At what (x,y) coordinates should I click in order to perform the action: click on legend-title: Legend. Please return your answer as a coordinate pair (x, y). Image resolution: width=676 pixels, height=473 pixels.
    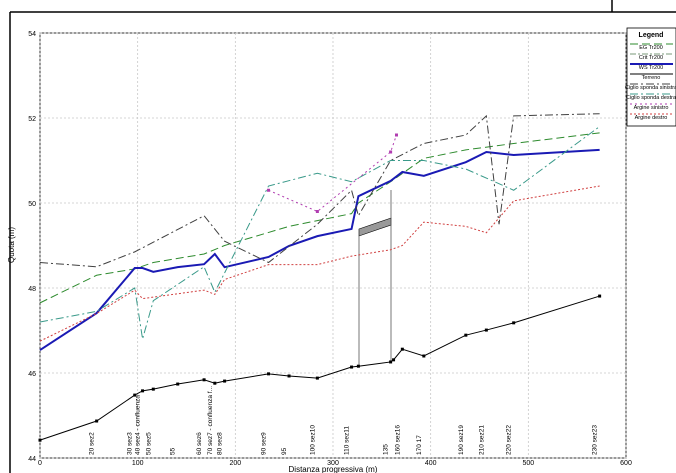
    Looking at the image, I should click on (651, 35).